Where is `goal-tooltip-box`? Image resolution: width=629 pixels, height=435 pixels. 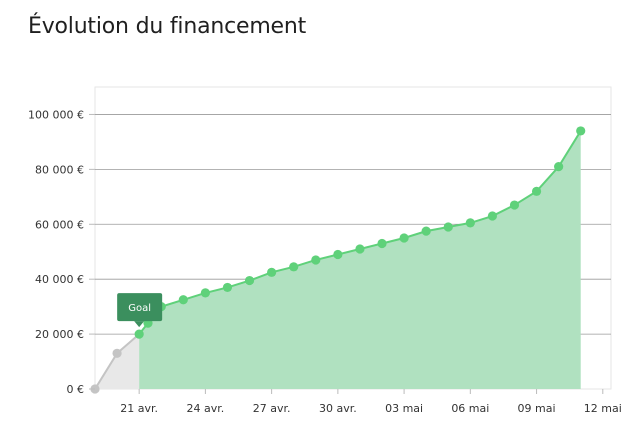 goal-tooltip-box is located at coordinates (140, 307).